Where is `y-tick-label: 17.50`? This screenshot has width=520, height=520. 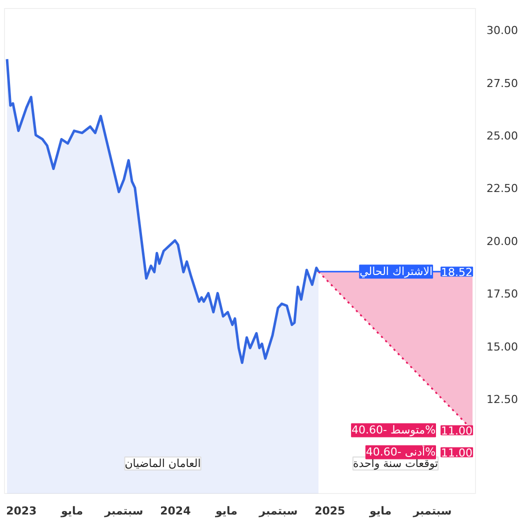
y-tick-label: 17.50 is located at coordinates (502, 294).